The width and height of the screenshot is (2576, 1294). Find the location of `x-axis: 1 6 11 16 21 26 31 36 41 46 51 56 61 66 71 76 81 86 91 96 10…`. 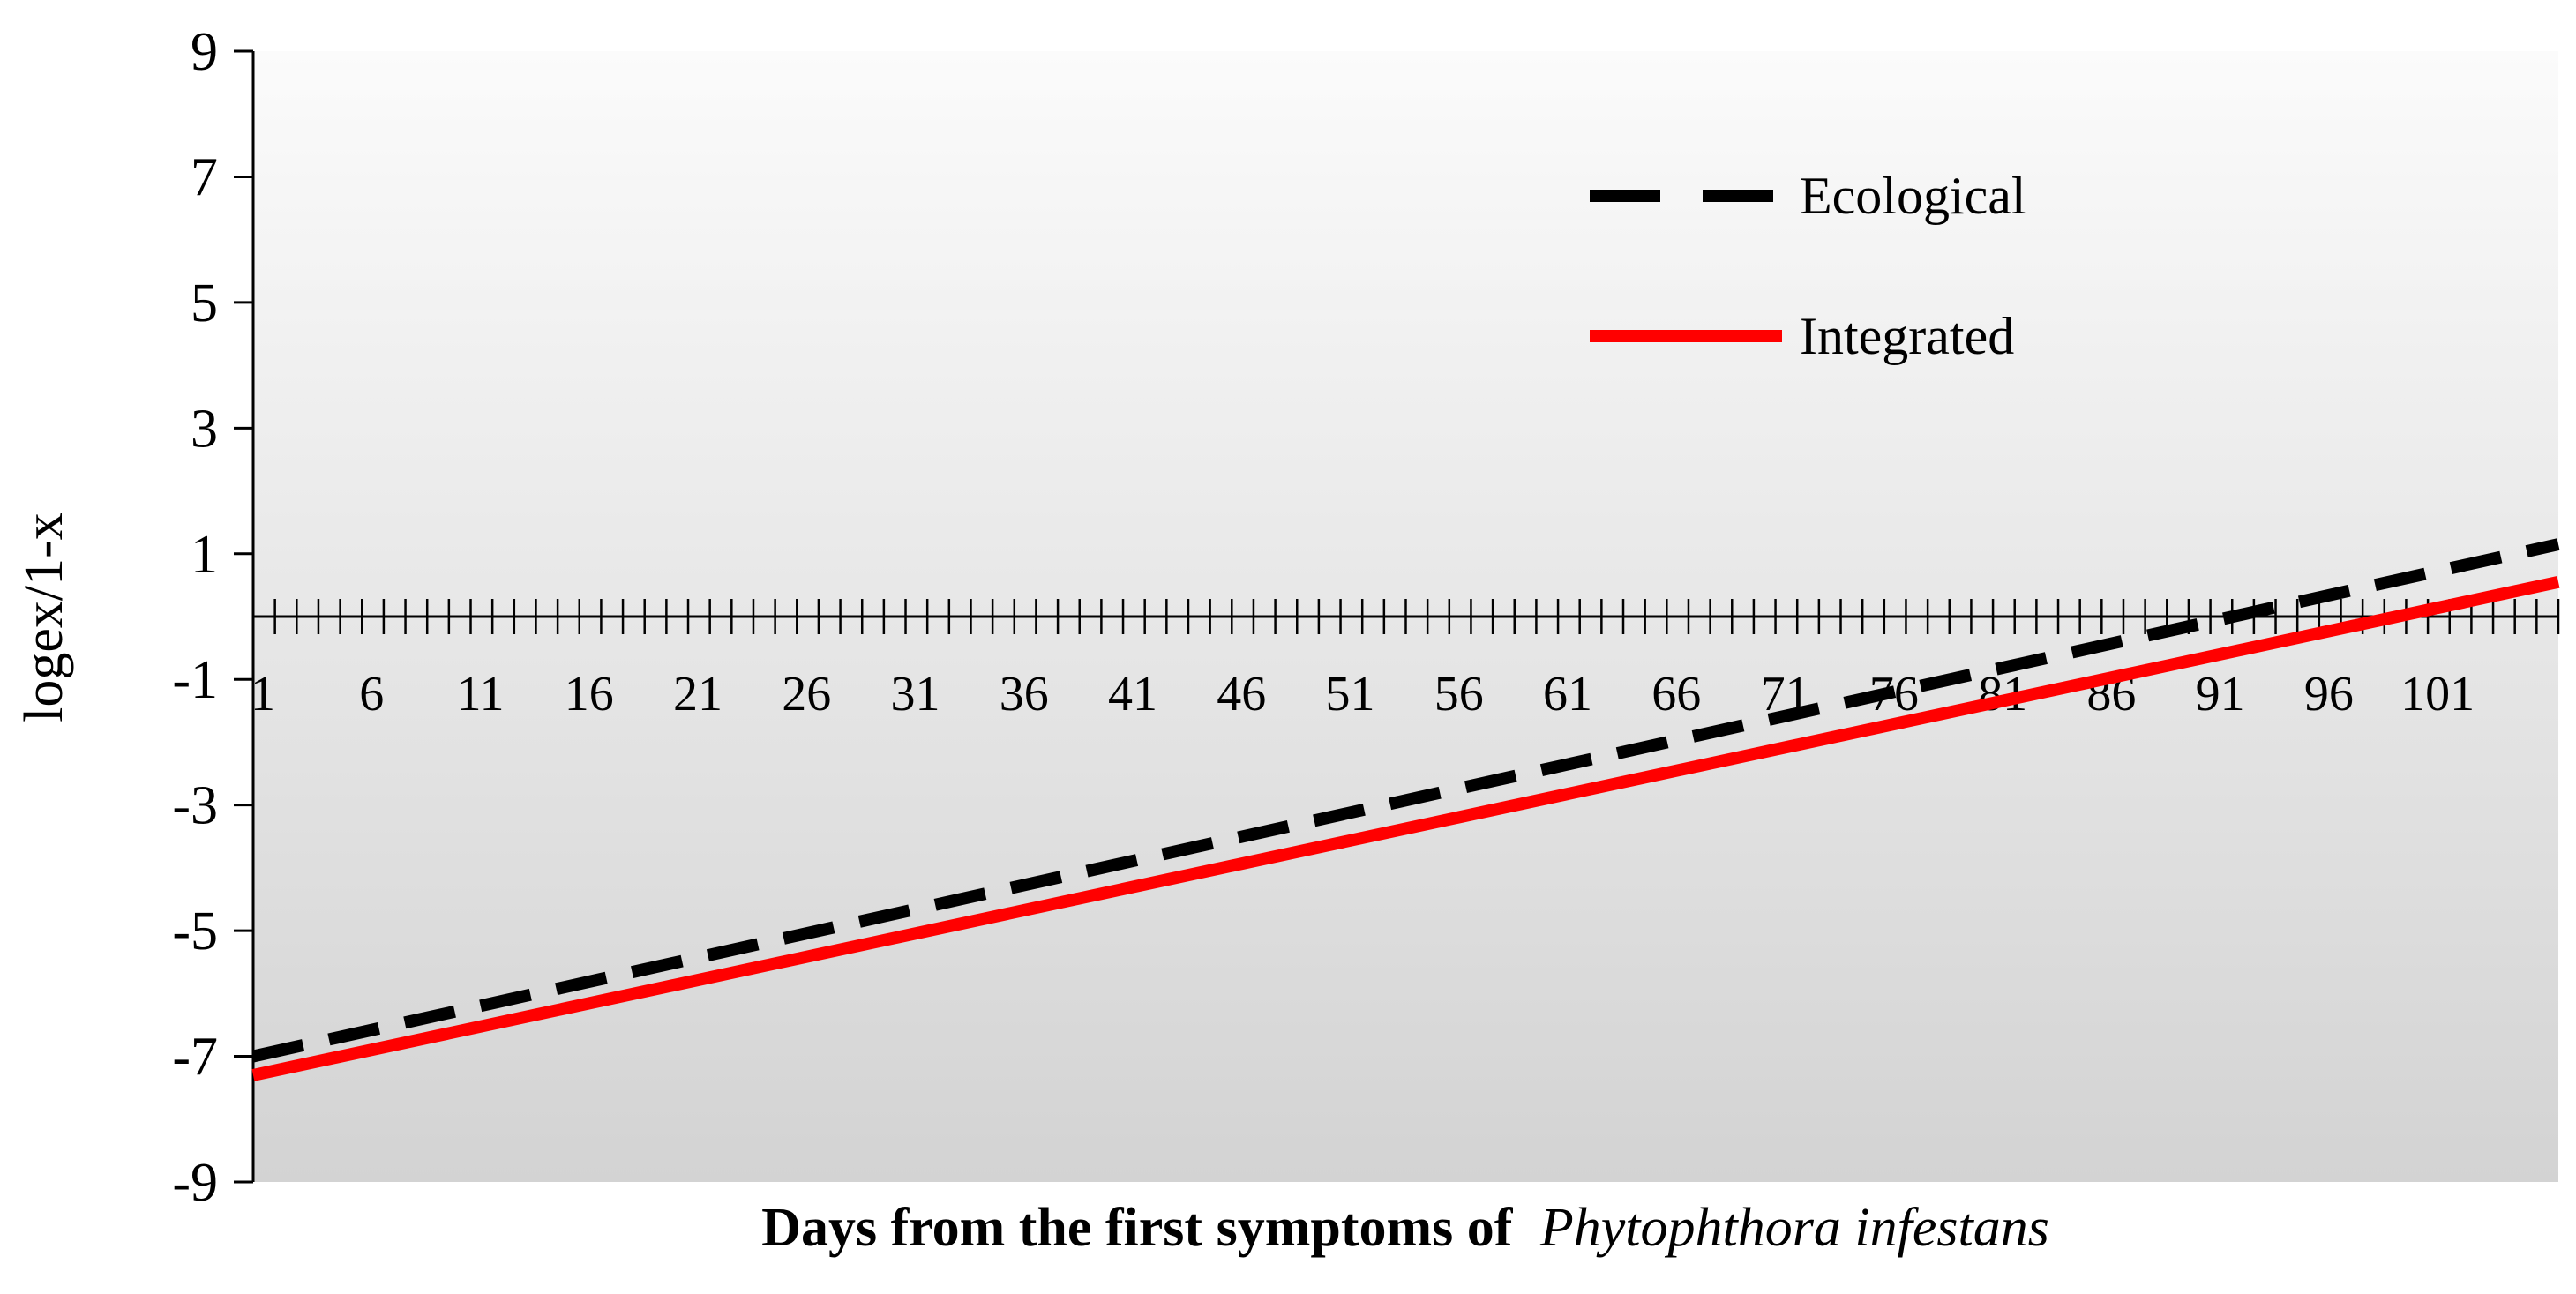

x-axis: 1 6 11 16 21 26 31 36 41 46 51 56 61 66 71 76 81 86 91 96 10… is located at coordinates (1405, 660).